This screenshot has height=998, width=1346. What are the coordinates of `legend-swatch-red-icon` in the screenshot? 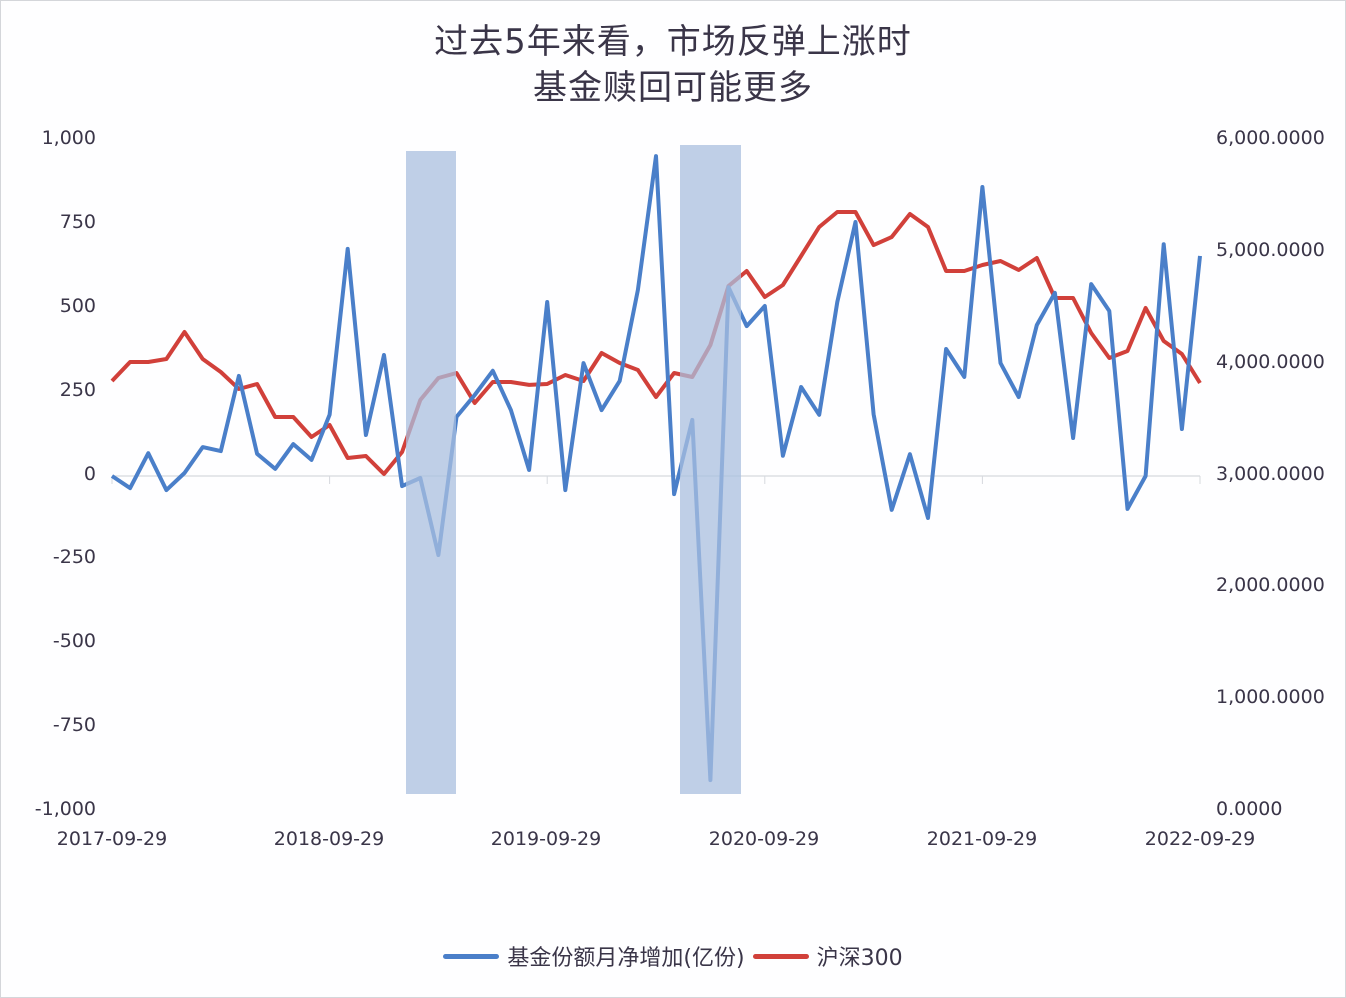 It's located at (780, 956).